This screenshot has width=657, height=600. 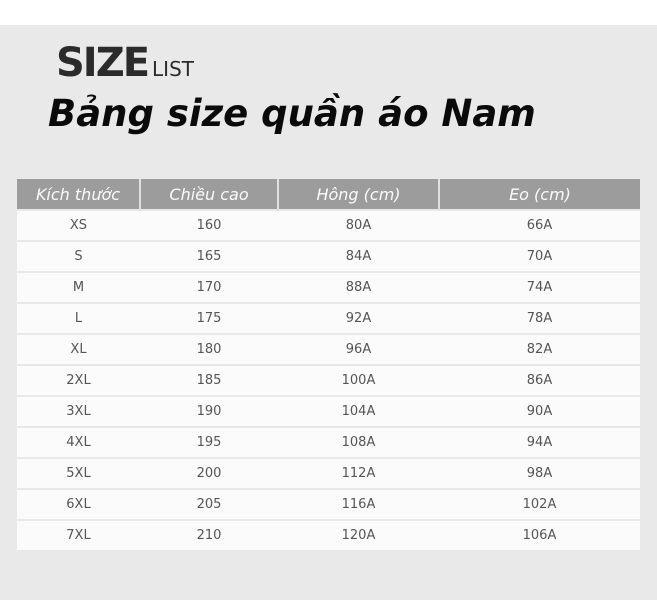 I want to click on cell-size: 6XL, so click(x=78, y=504).